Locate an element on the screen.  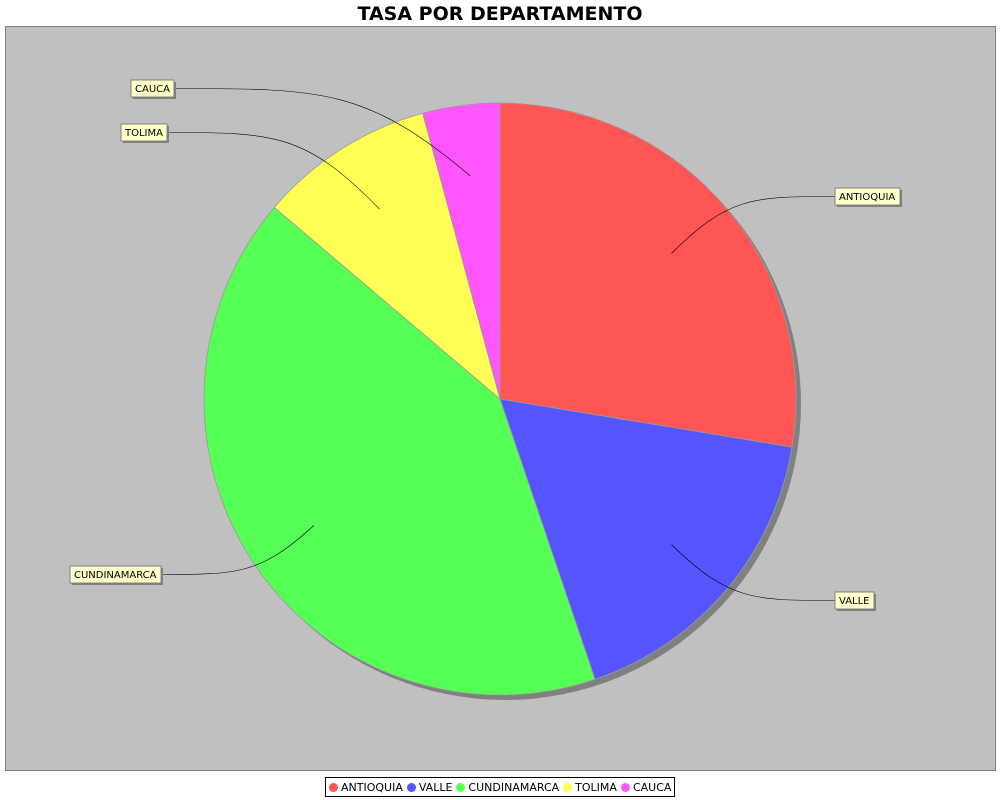
legend-item-antioquia: ANTIOQUIA is located at coordinates (366, 787).